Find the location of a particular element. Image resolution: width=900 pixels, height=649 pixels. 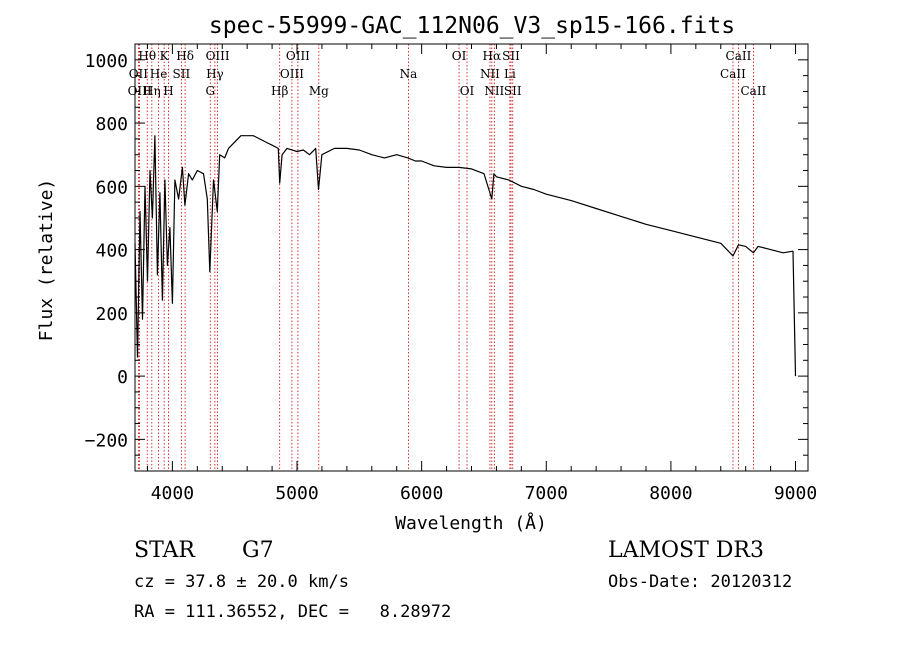

chart-title: spec-55999-GAC_112N06_V3_sp15-166.fits is located at coordinates (472, 26).